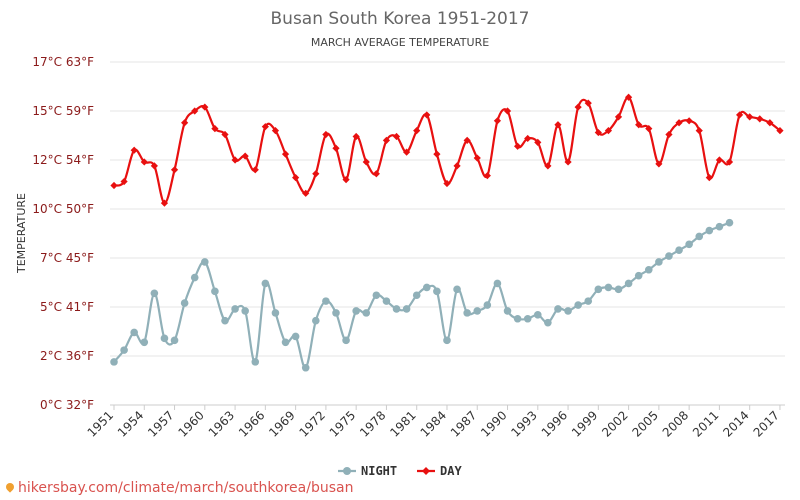 Image resolution: width=800 pixels, height=500 pixels. What do you see at coordinates (130, 423) in the screenshot?
I see `x-tick-label: 1954` at bounding box center [130, 423].